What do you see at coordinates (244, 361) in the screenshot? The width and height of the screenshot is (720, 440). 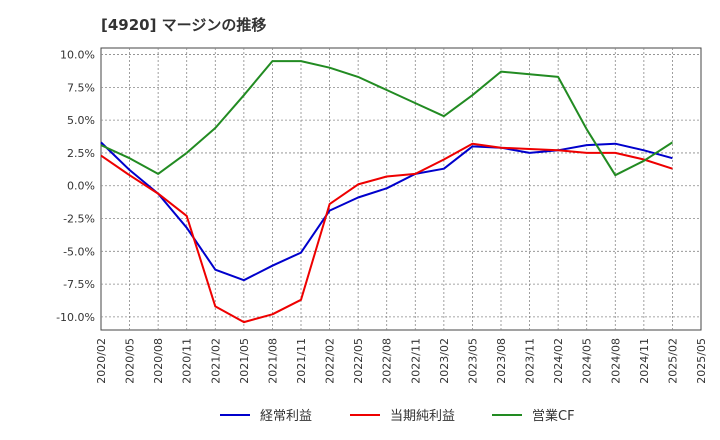 I see `x-tick-label: 2021/05` at bounding box center [244, 361].